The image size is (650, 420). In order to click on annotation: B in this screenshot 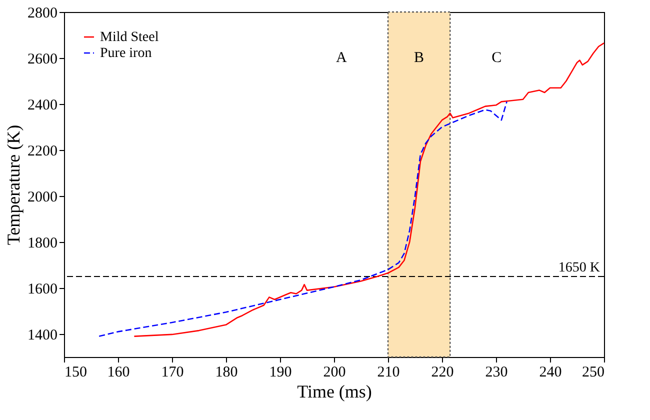, I will do `click(419, 58)`.